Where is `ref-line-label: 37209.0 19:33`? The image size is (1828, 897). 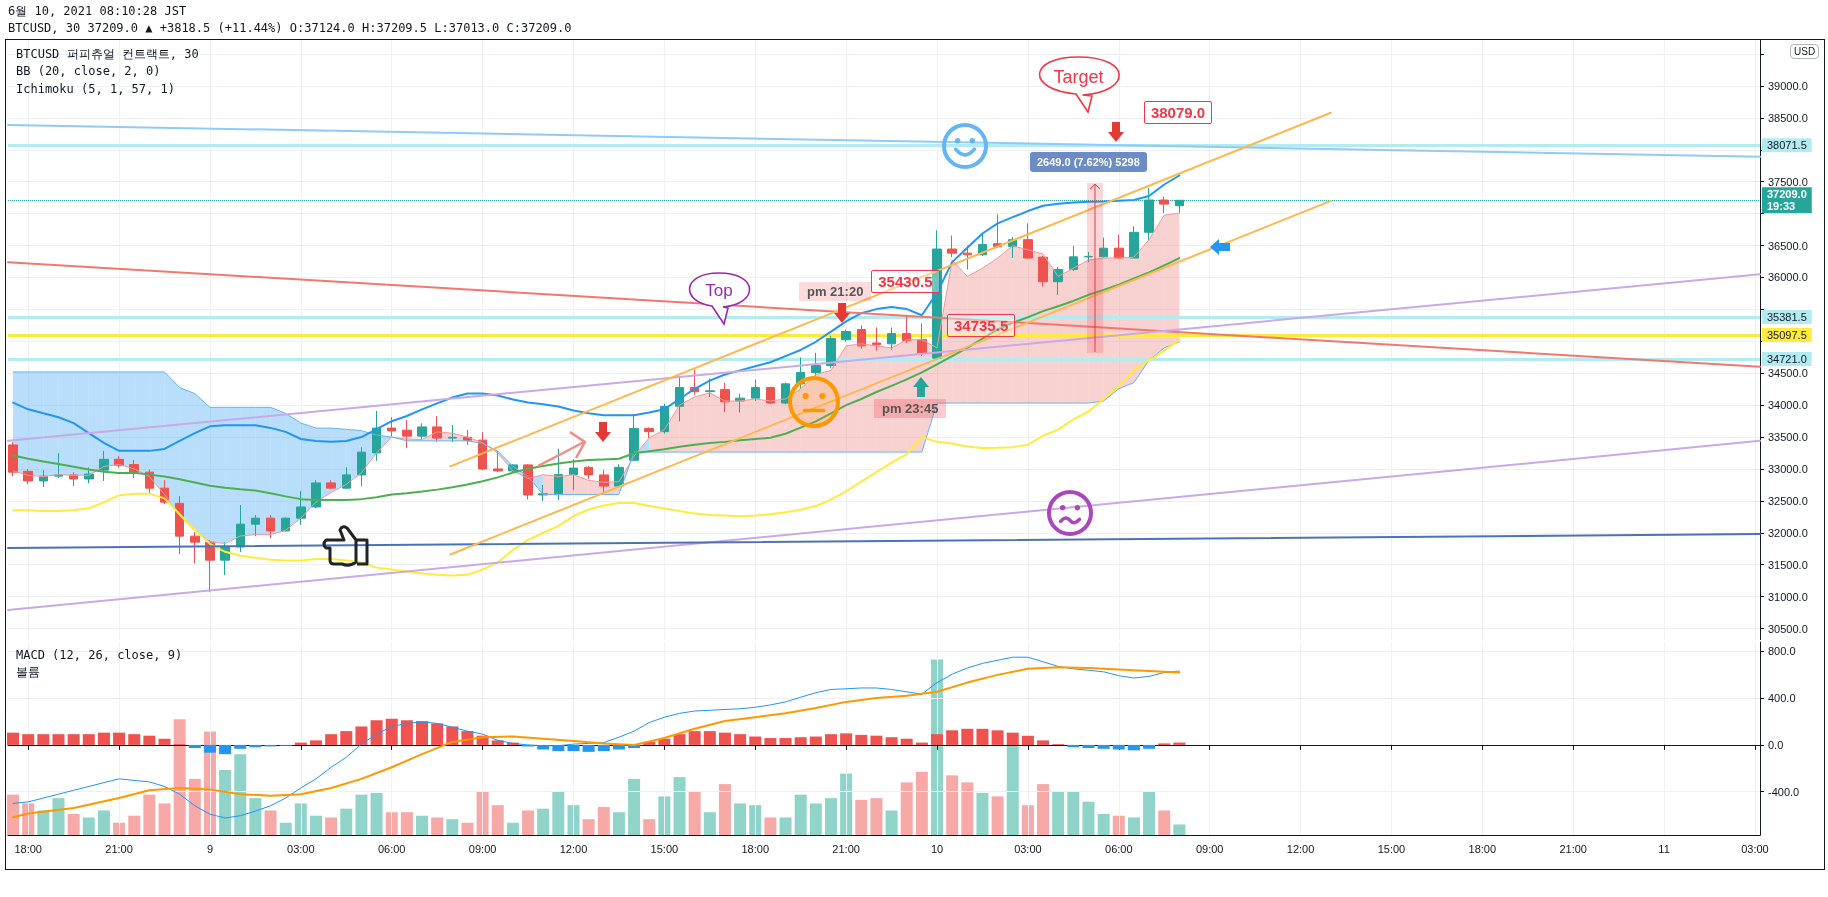
ref-line-label: 37209.0 19:33 is located at coordinates (1787, 200).